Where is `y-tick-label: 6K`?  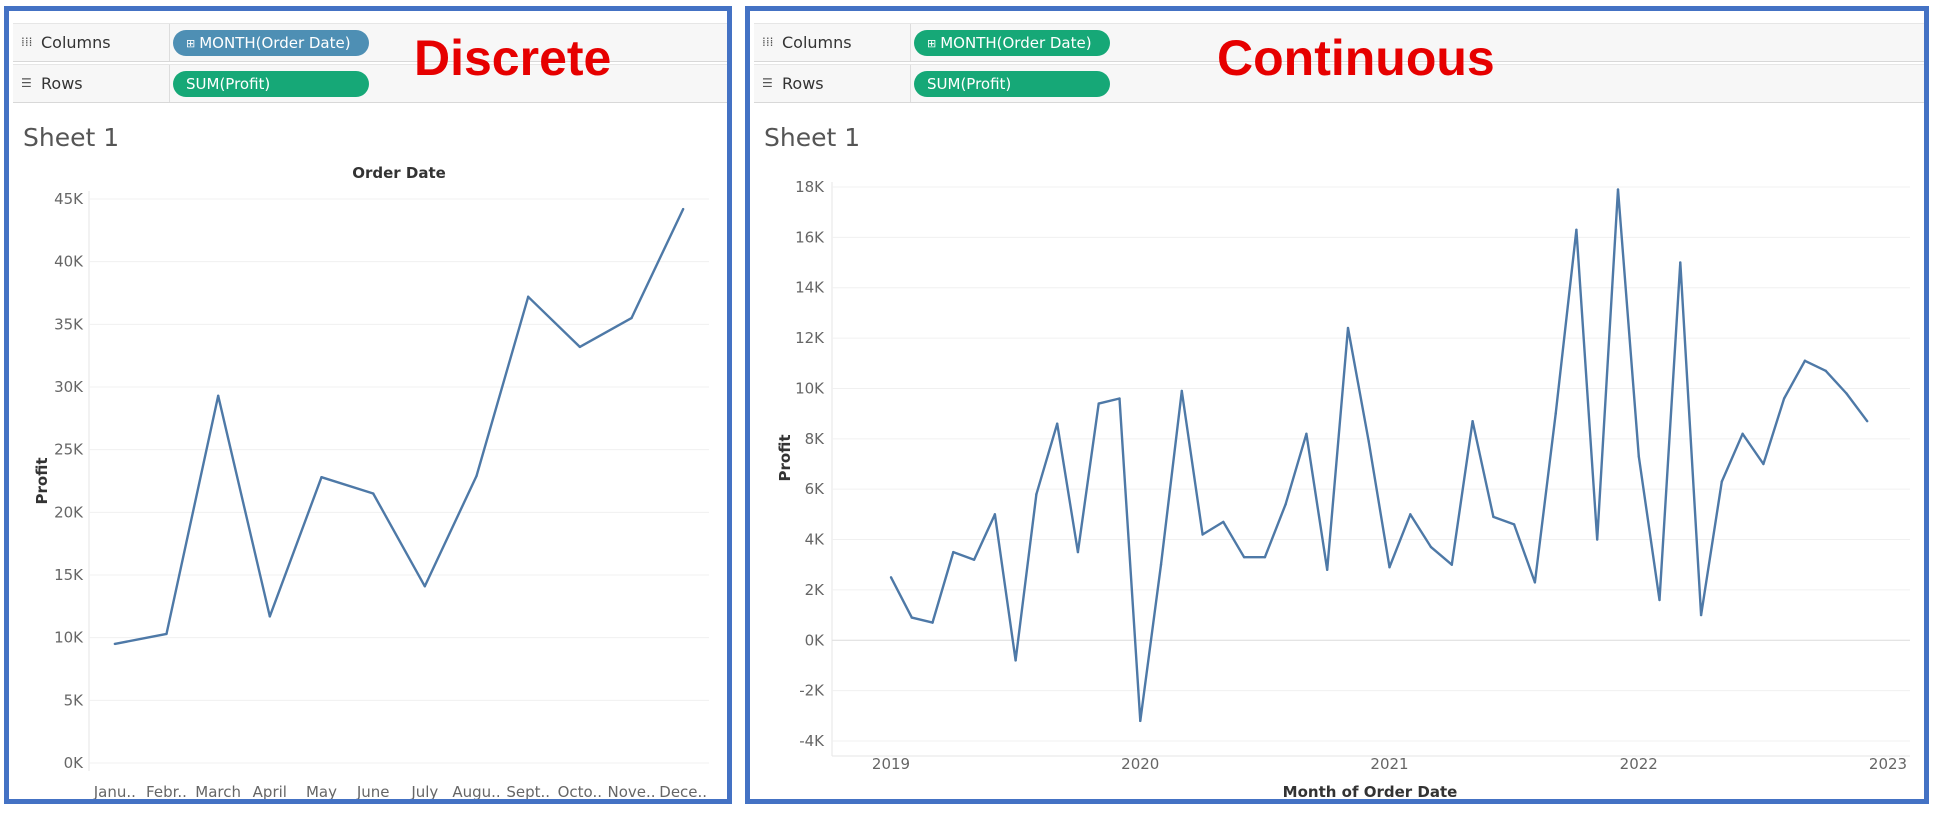
y-tick-label: 6K is located at coordinates (815, 489).